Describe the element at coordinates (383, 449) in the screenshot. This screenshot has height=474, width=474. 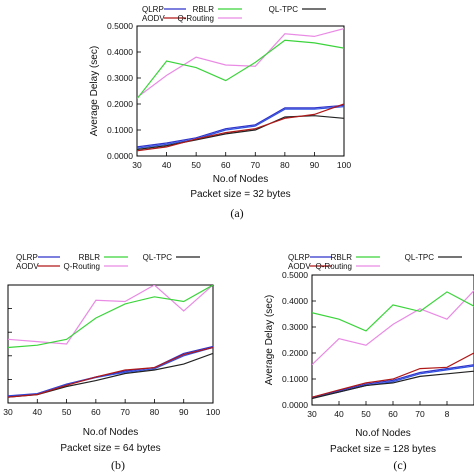
I see `packet-size-subtitle: Packet size = 128 bytes` at that location.